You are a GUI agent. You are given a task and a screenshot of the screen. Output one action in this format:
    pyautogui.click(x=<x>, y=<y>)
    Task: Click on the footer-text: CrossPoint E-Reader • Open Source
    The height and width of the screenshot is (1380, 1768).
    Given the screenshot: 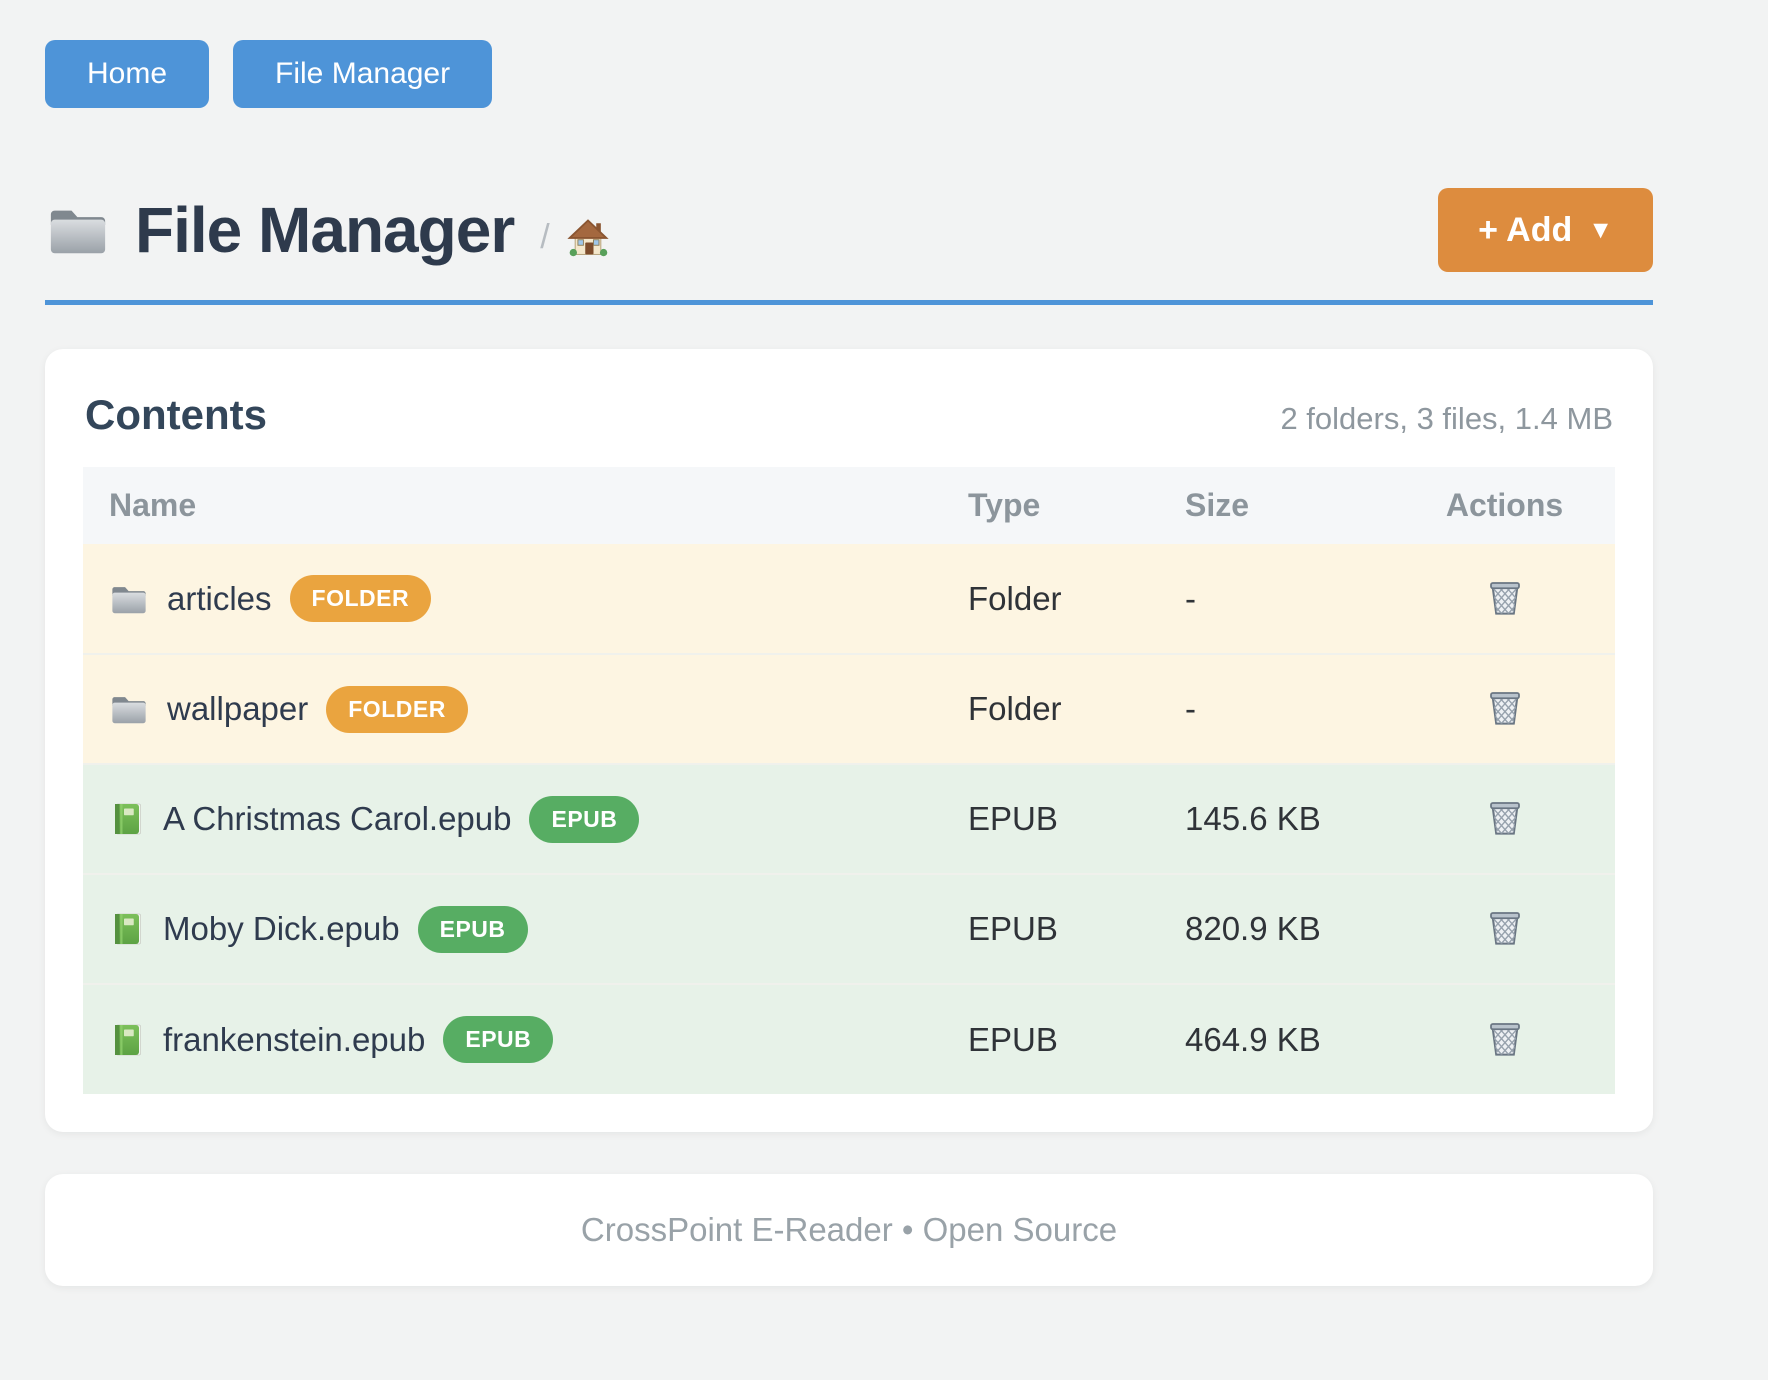 What is the action you would take?
    pyautogui.click(x=849, y=1229)
    